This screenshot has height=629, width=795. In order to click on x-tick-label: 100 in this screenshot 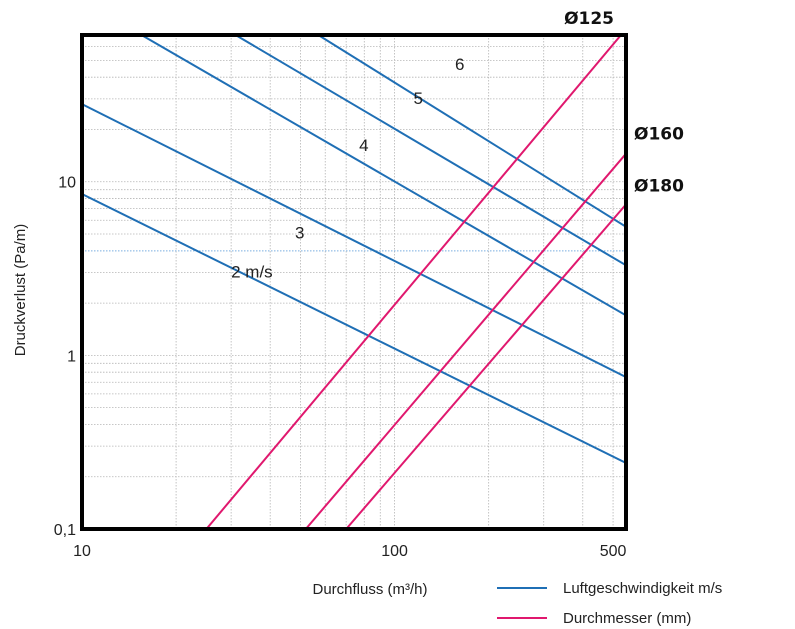, I will do `click(394, 551)`.